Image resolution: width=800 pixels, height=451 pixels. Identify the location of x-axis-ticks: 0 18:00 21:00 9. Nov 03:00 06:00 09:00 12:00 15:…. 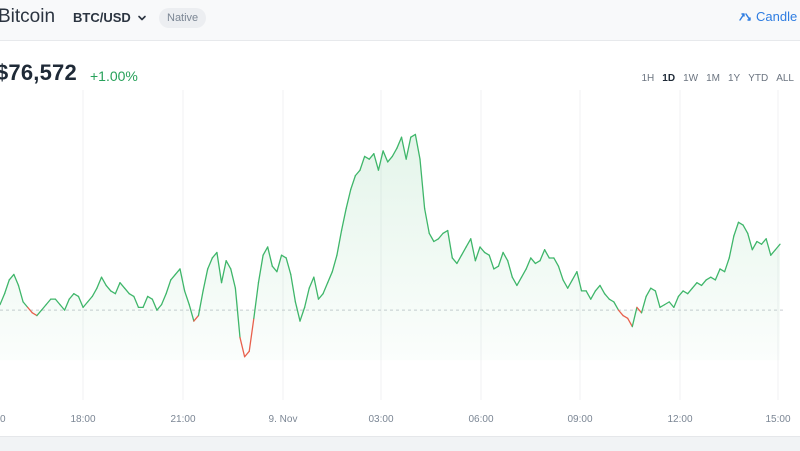
(395, 419).